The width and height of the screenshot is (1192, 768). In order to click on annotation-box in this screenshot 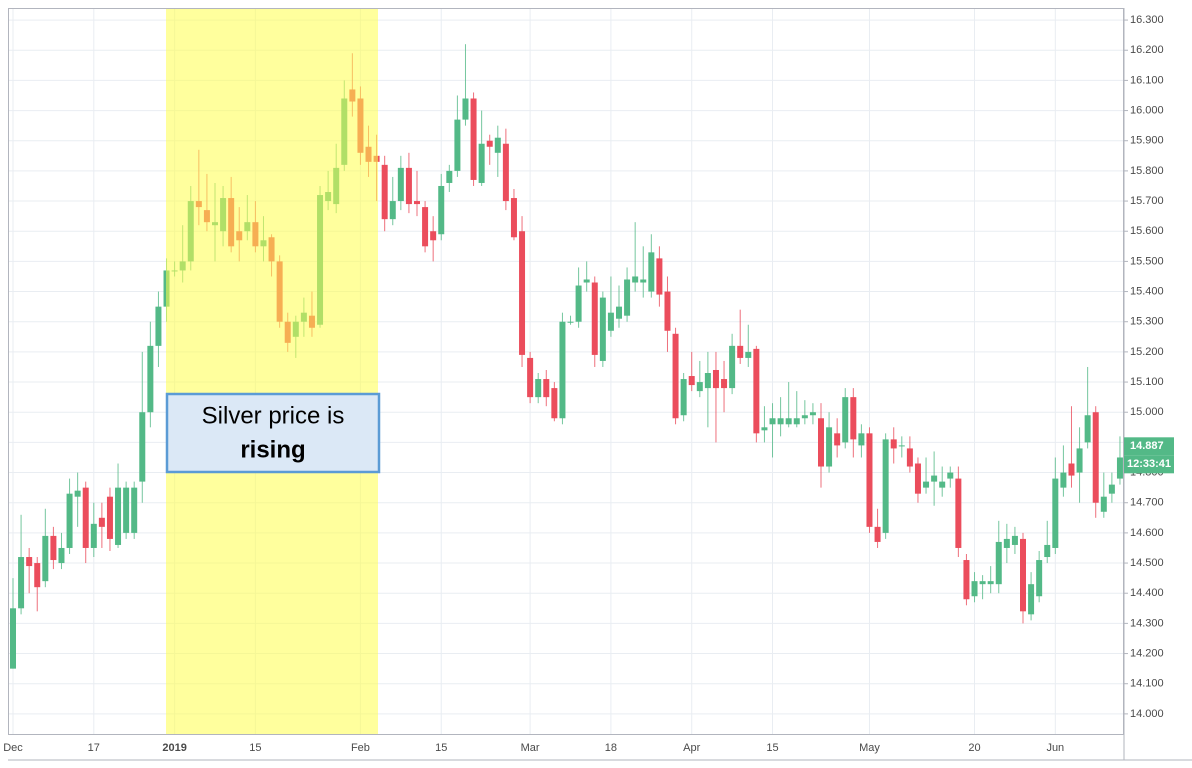, I will do `click(273, 433)`.